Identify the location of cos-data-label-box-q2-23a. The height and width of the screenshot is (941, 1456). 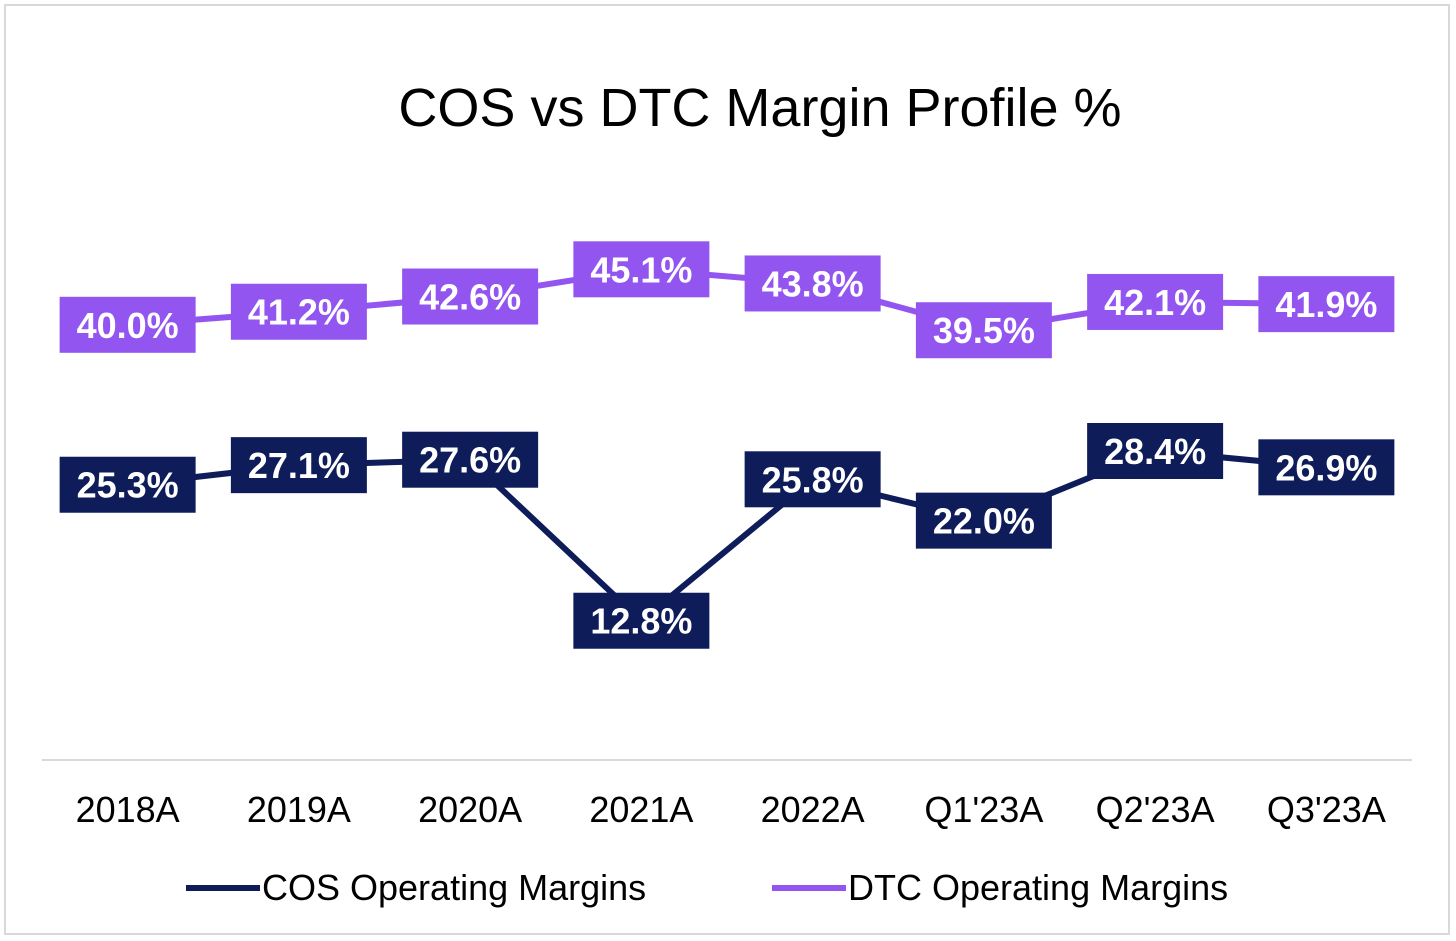
(1155, 451).